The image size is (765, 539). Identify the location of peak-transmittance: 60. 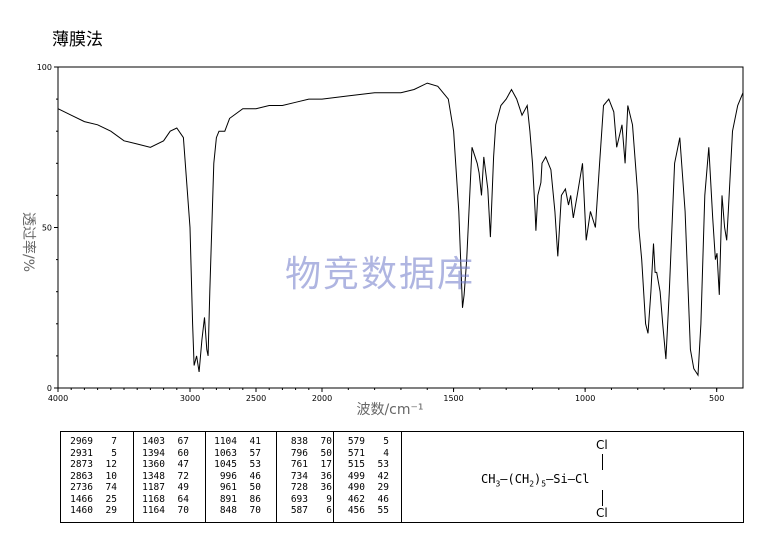
(183, 453).